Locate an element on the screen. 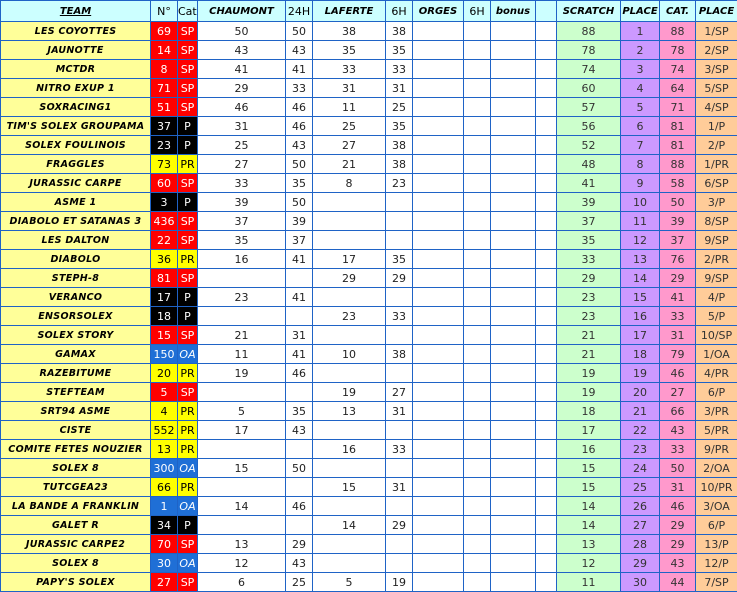 The height and width of the screenshot is (592, 737). team-cell: FRAGGLES is located at coordinates (76, 164).